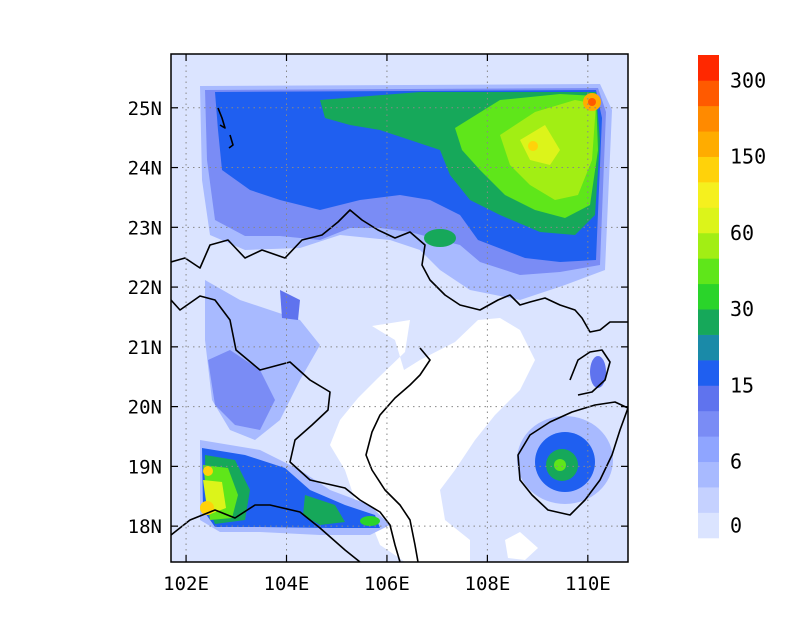  I want to click on lon-tick-label: 104E, so click(287, 584).